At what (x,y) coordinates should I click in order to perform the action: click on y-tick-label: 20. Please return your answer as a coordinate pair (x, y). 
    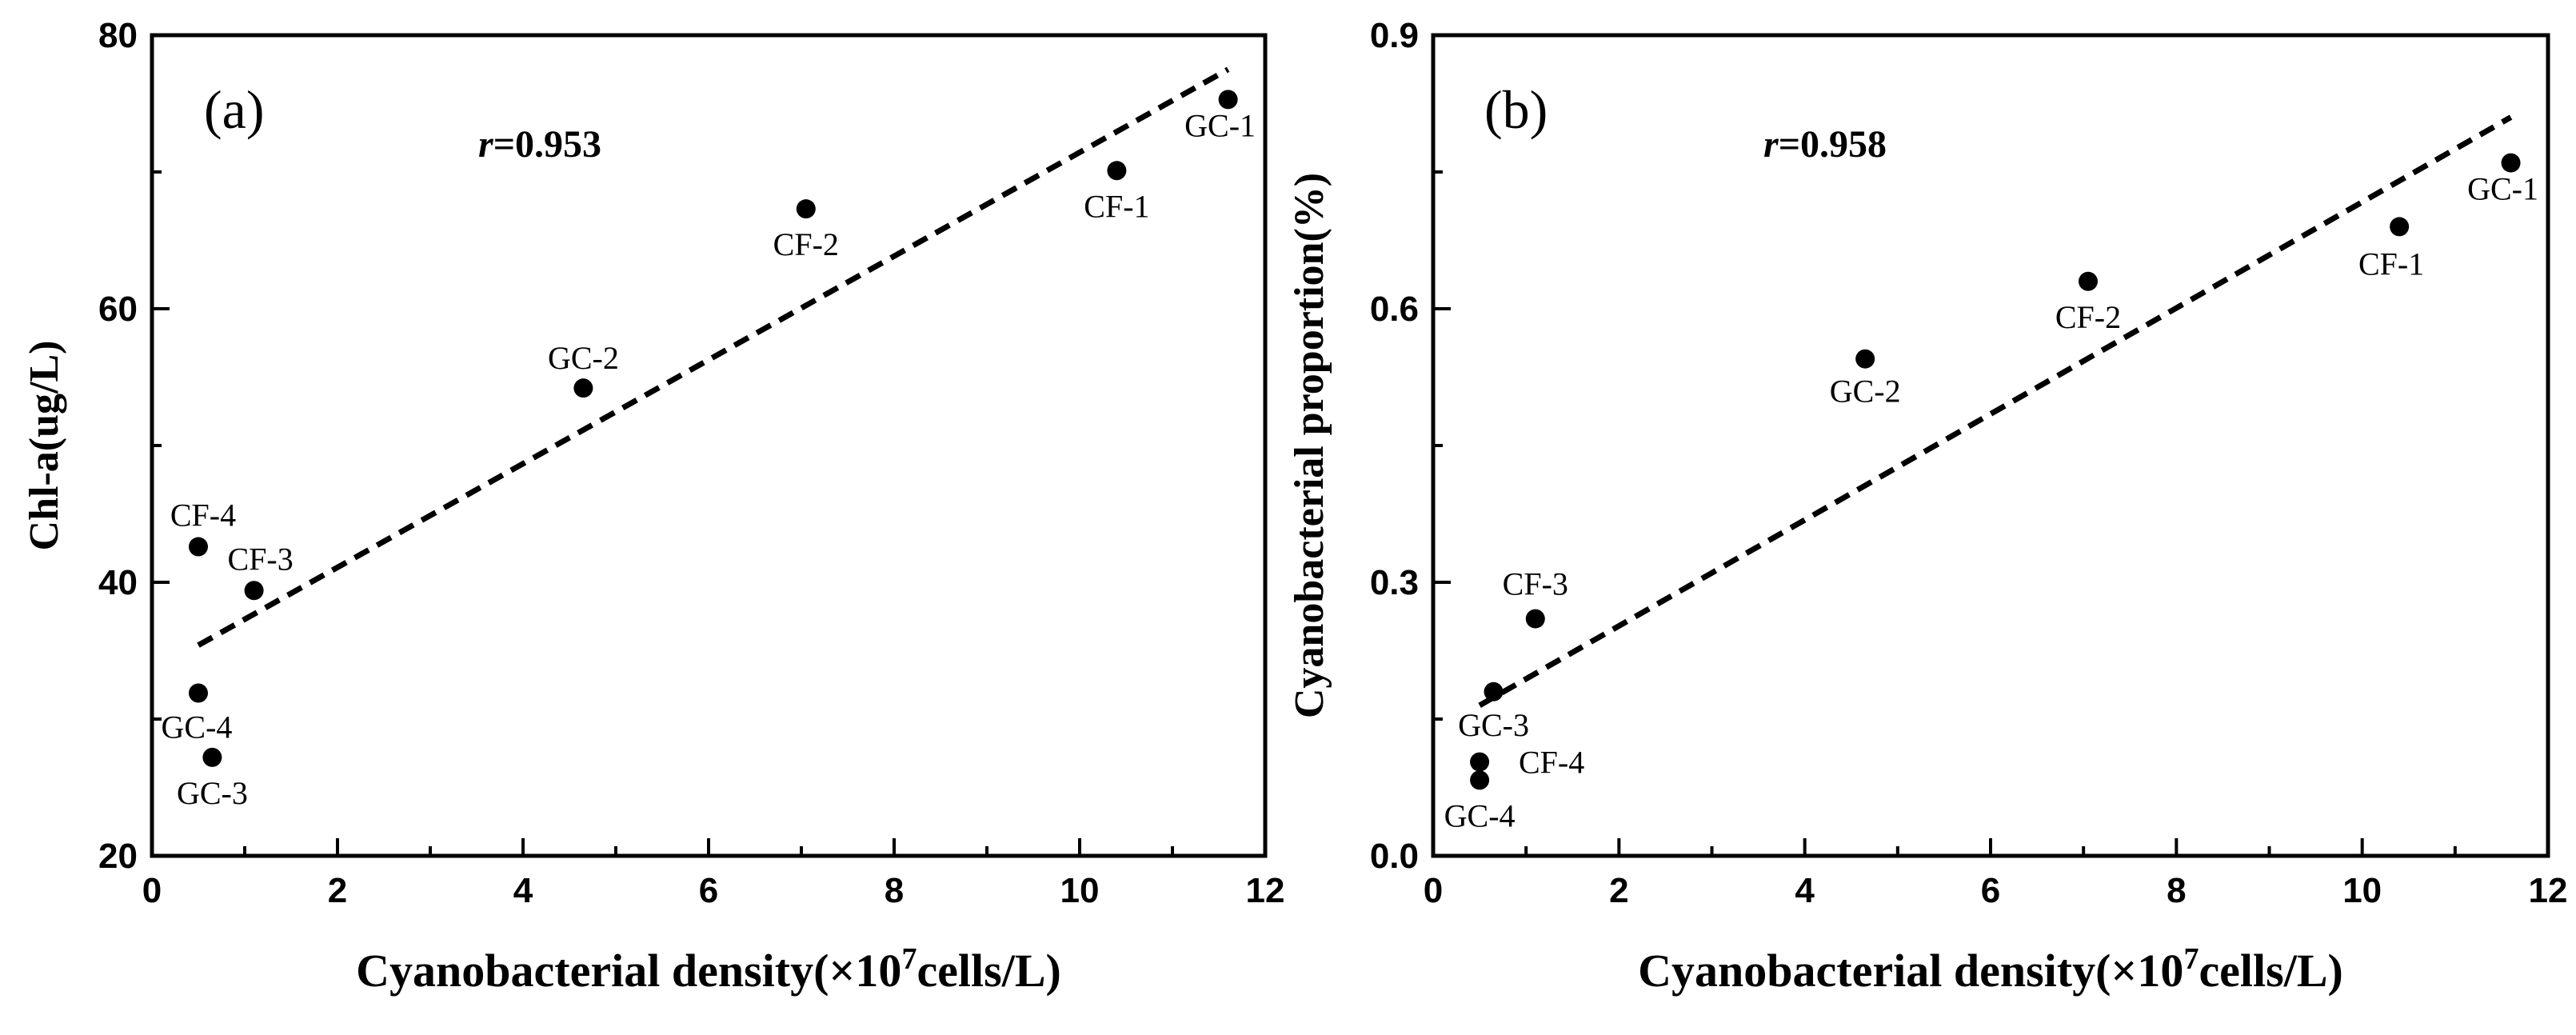
    Looking at the image, I should click on (118, 856).